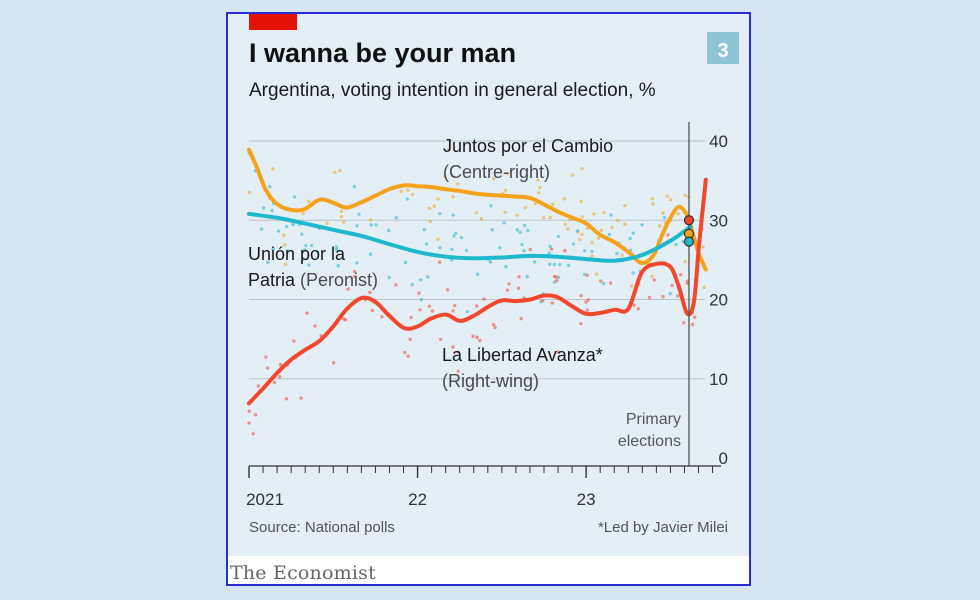 This screenshot has width=980, height=600. Describe the element at coordinates (723, 48) in the screenshot. I see `chart-number-badge-bg` at that location.